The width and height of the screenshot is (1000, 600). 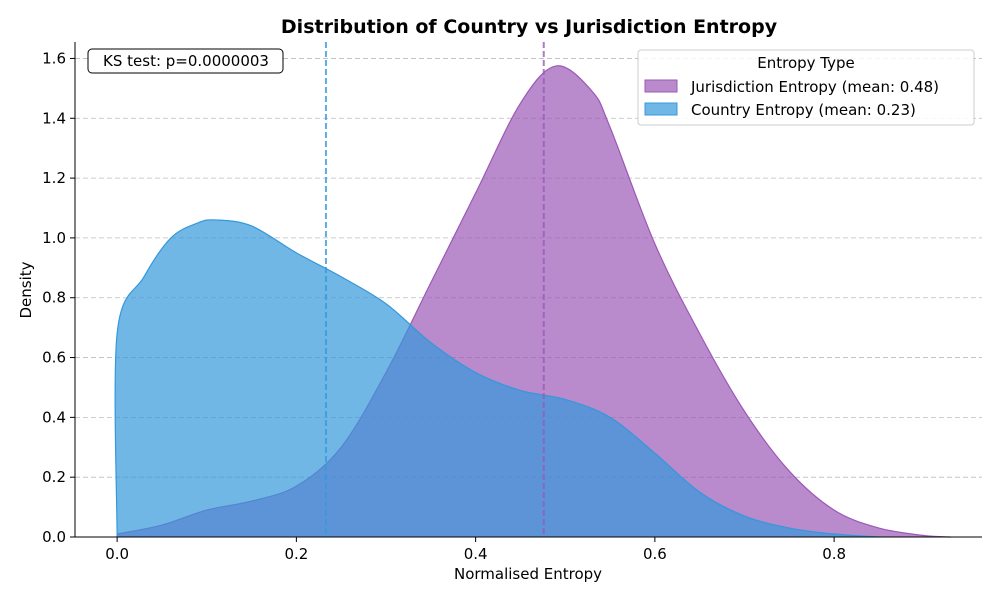 I want to click on x-ticks: 0.0 0.2 0.4 0.6 0.8, so click(x=475, y=550).